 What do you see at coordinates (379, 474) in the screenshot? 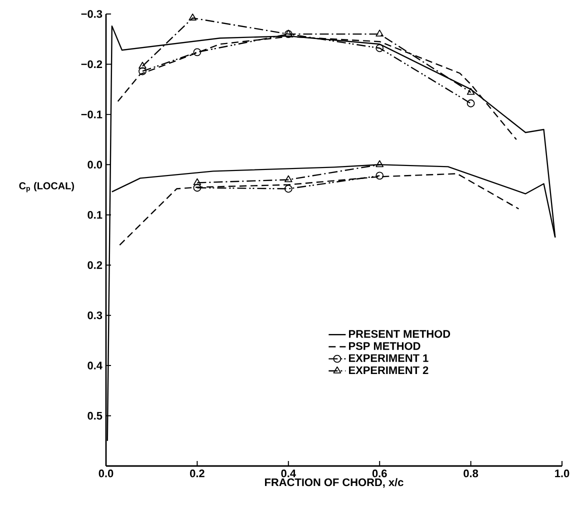
I see `x-tick-label: 0.6` at bounding box center [379, 474].